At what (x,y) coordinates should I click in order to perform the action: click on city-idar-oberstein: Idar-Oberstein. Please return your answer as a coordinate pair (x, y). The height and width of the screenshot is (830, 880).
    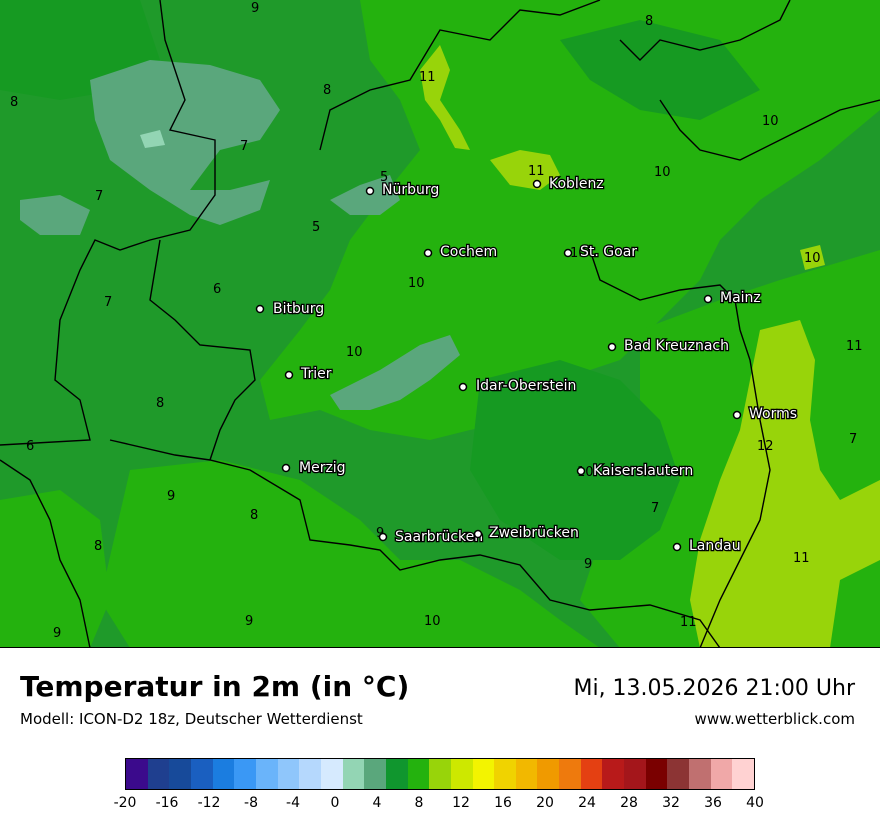
    Looking at the image, I should click on (518, 386).